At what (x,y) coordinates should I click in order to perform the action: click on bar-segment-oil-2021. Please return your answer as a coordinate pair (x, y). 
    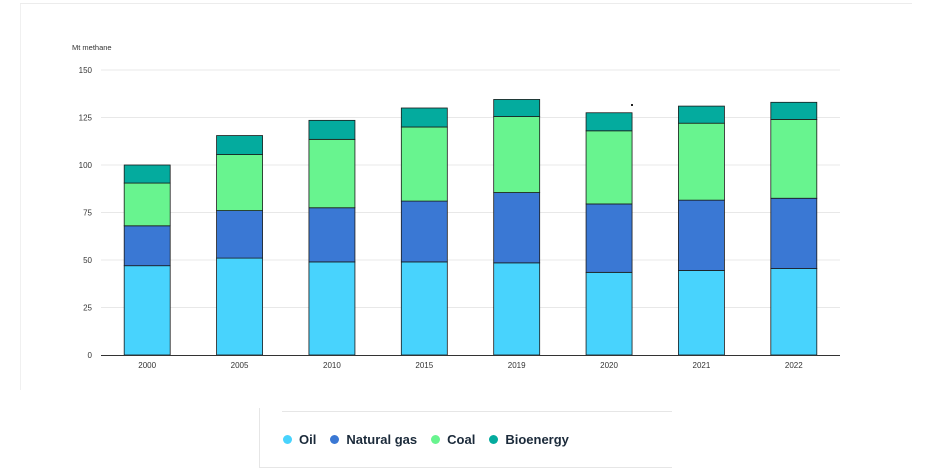
    Looking at the image, I should click on (701, 313).